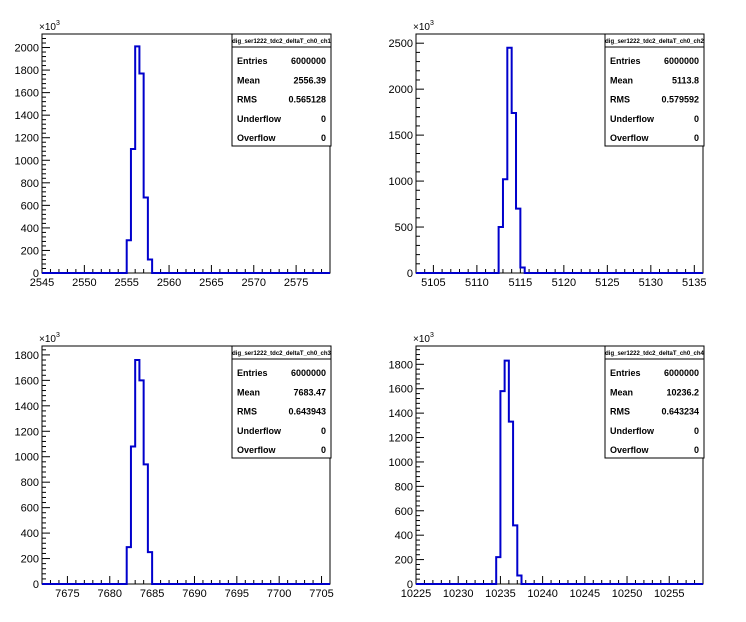 The height and width of the screenshot is (622, 746). What do you see at coordinates (307, 100) in the screenshot?
I see `stat-value: 0.565128` at bounding box center [307, 100].